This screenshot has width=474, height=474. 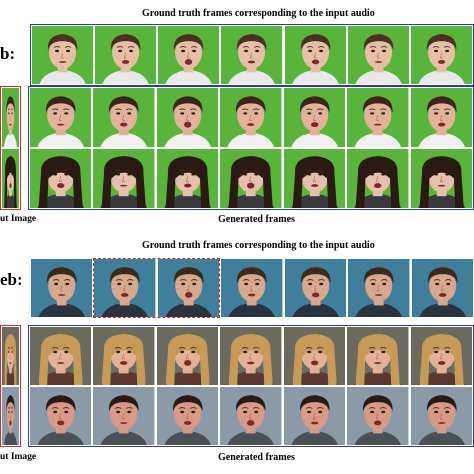 I want to click on input-image-column-bottom, so click(x=10, y=386).